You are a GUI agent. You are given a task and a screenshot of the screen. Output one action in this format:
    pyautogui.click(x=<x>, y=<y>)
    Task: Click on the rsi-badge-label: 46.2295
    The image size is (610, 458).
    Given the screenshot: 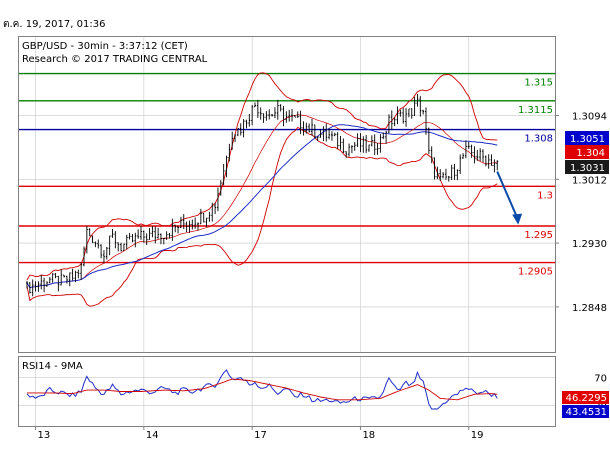 What is the action you would take?
    pyautogui.click(x=586, y=398)
    